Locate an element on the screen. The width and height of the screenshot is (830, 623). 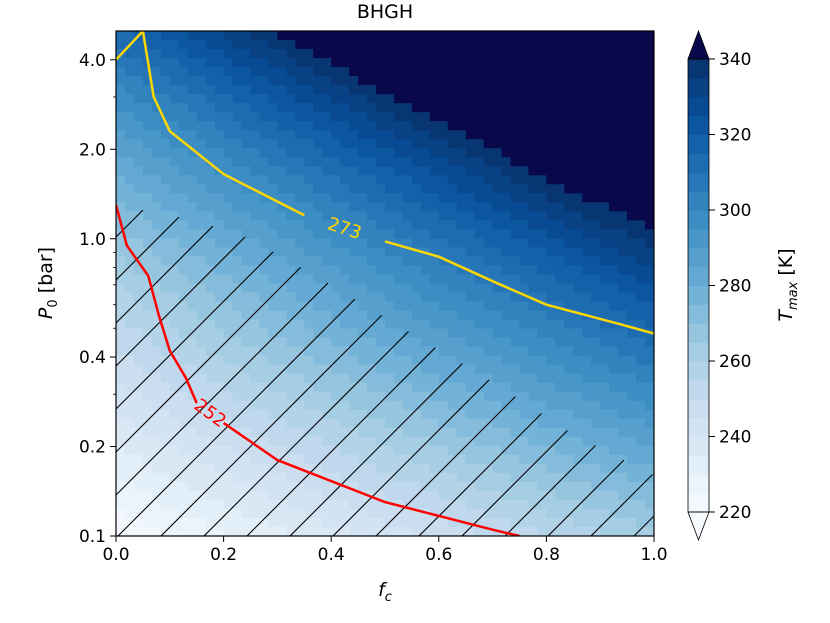
colorbar-tick-label: 240 is located at coordinates (735, 438).